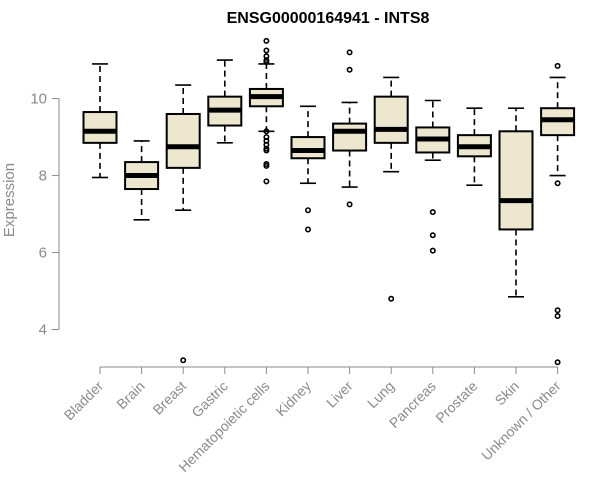 The image size is (600, 500). Describe the element at coordinates (169, 398) in the screenshot. I see `x-tick-label: Breast` at that location.